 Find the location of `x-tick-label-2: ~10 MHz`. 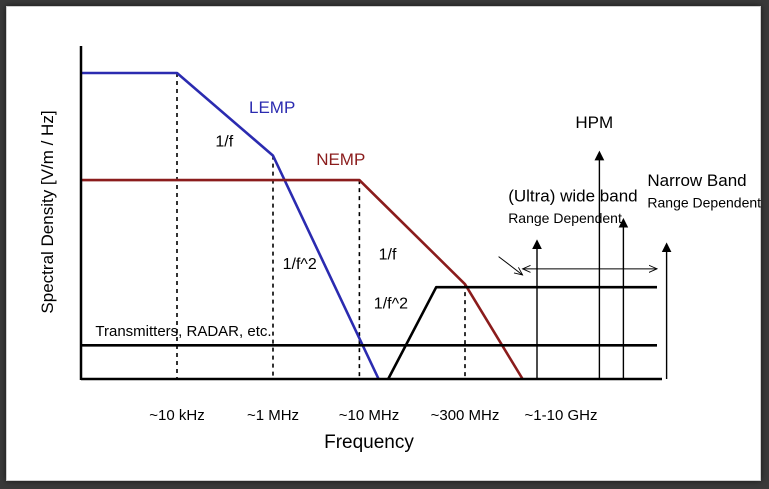

x-tick-label-2: ~10 MHz is located at coordinates (369, 415).